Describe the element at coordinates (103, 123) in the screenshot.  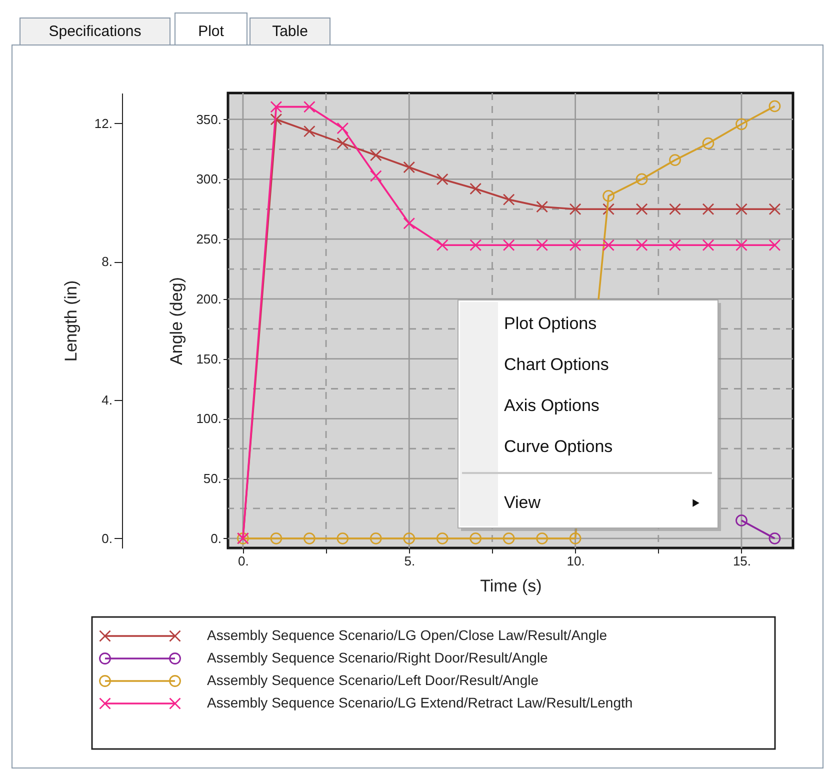
I see `y2-tick-label: 12.` at that location.